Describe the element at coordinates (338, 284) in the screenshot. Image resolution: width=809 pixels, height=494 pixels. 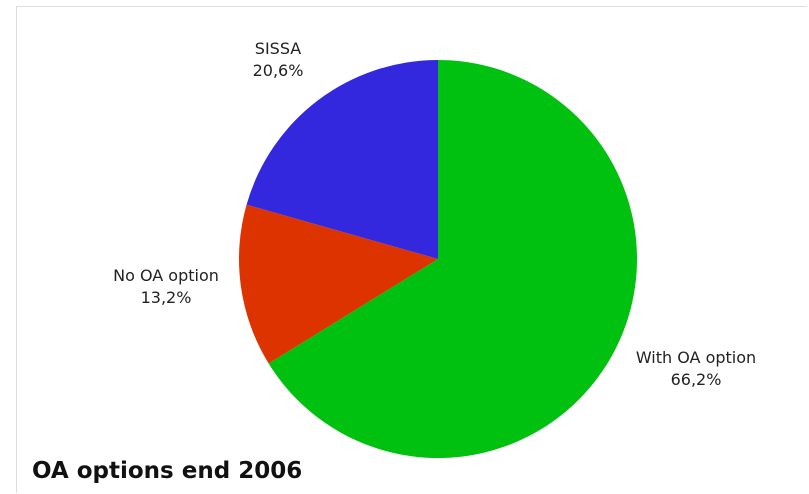
I see `pie-slice-no-oa-option` at that location.